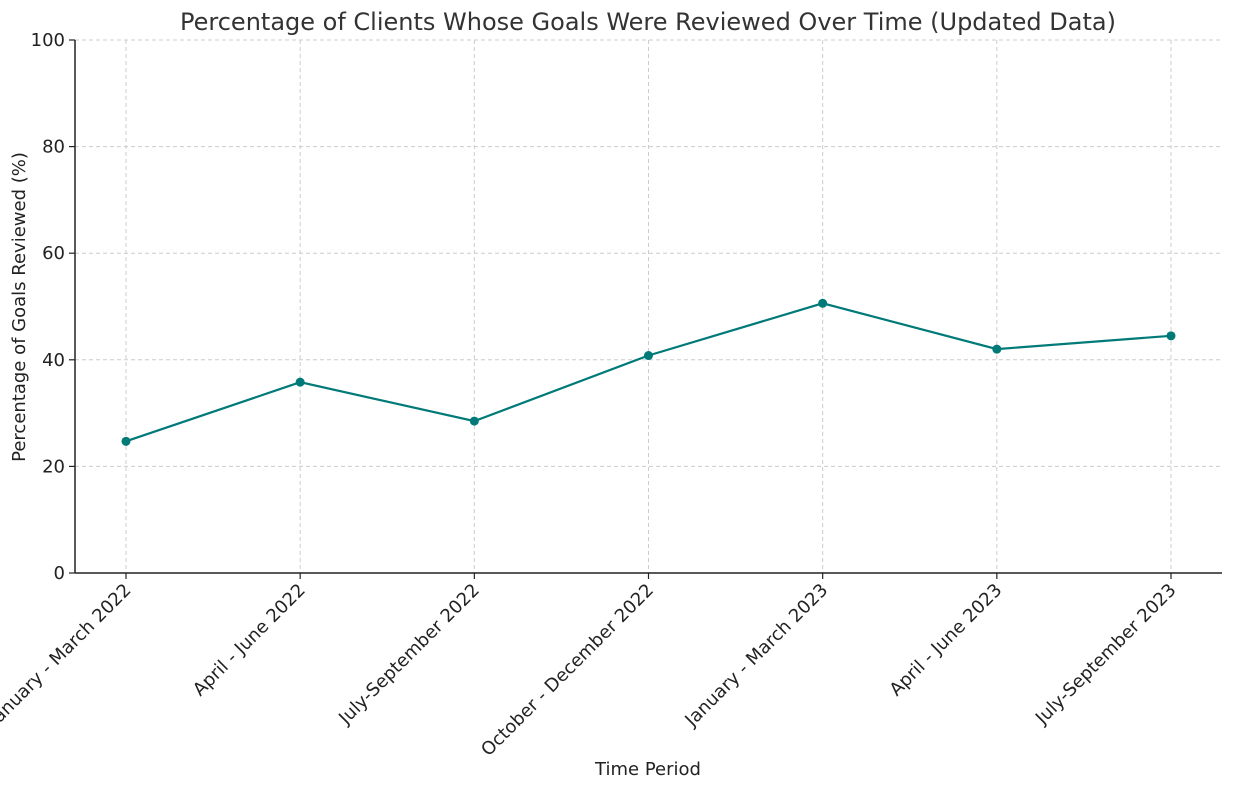 Image resolution: width=1253 pixels, height=790 pixels. What do you see at coordinates (48, 40) in the screenshot?
I see `y-tick-label: 100` at bounding box center [48, 40].